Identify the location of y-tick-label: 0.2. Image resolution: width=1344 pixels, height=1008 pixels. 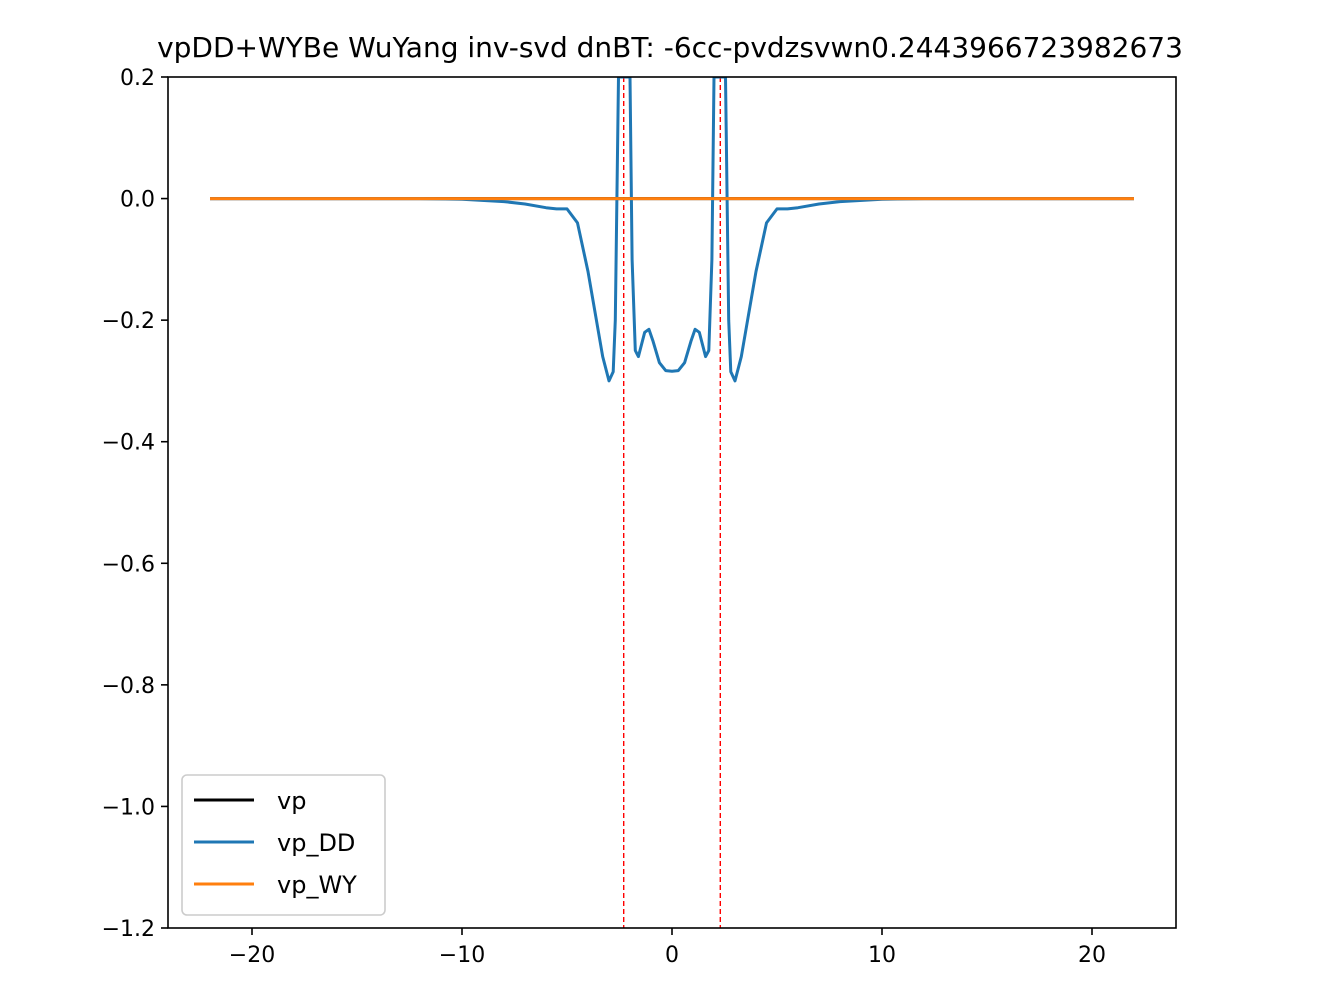
(137, 78).